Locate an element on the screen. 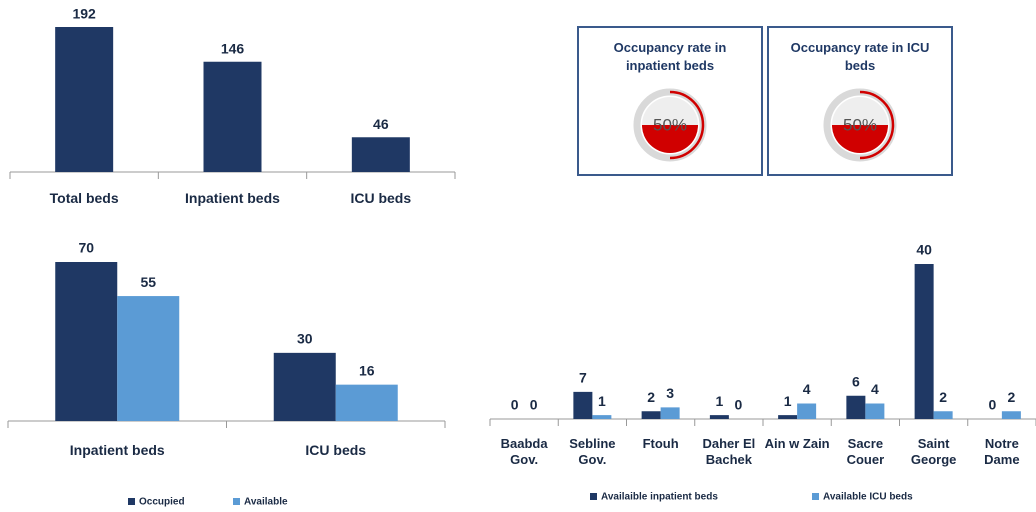 This screenshot has width=1036, height=512. value-label: 30 is located at coordinates (305, 339).